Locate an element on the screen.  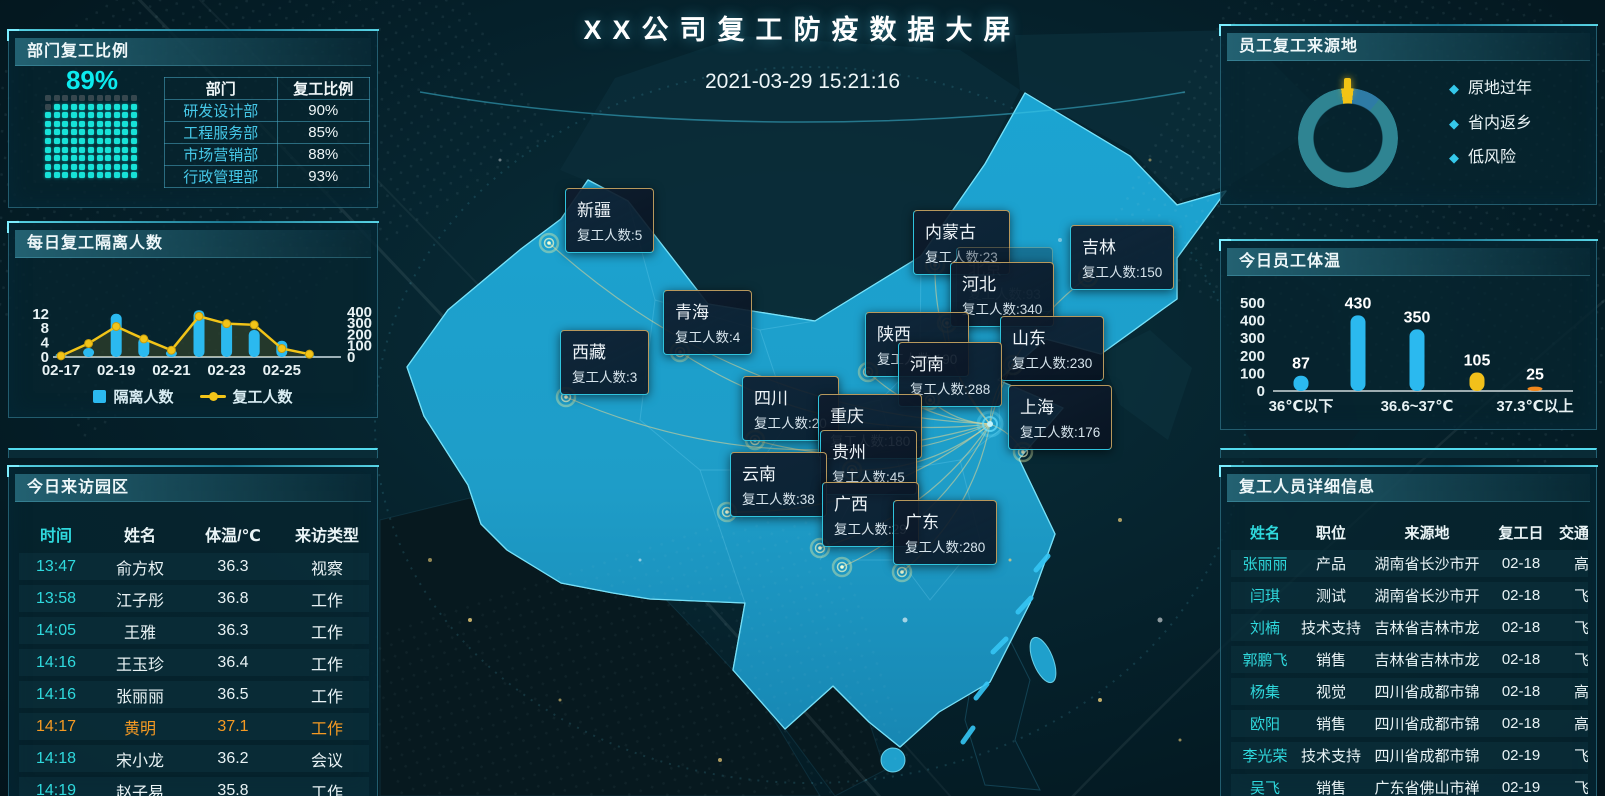
svg-text: 02-21 is located at coordinates (171, 370).